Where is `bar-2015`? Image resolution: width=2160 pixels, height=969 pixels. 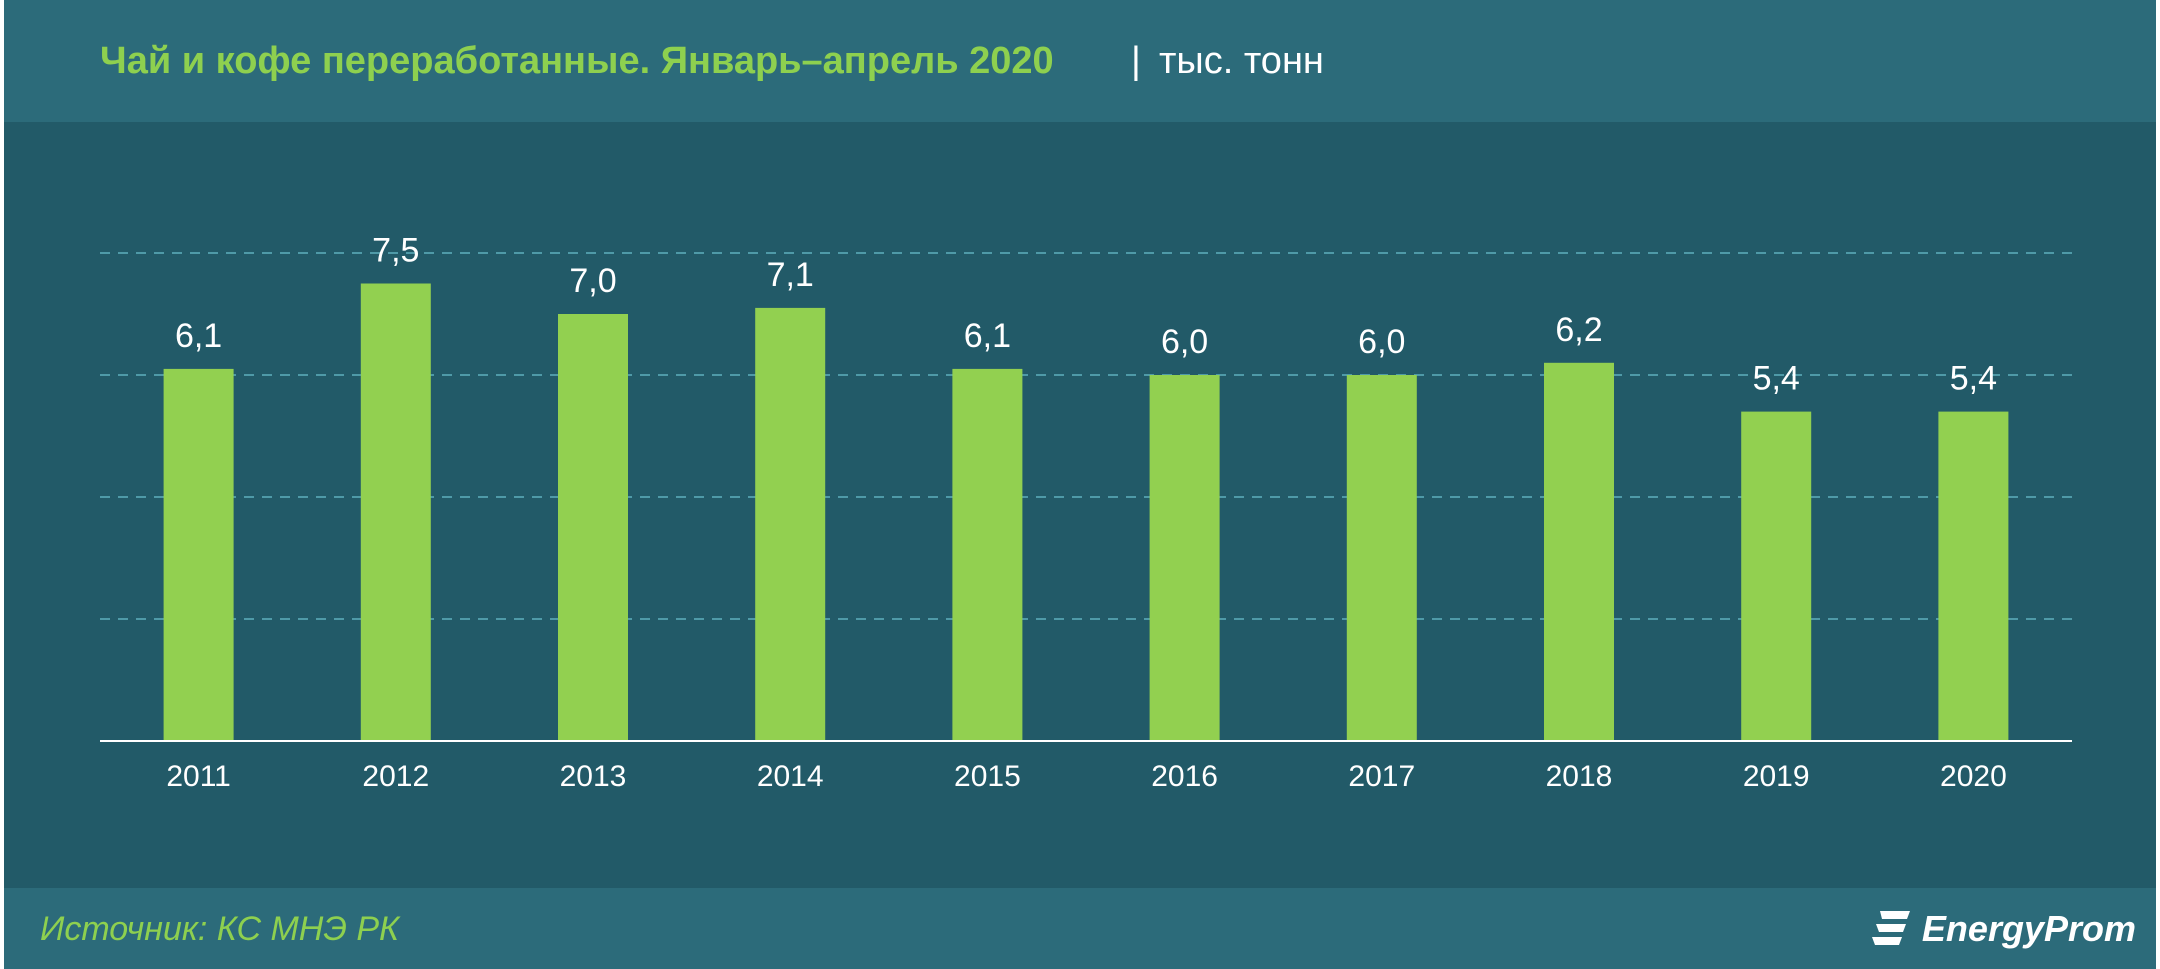
bar-2015 is located at coordinates (987, 554).